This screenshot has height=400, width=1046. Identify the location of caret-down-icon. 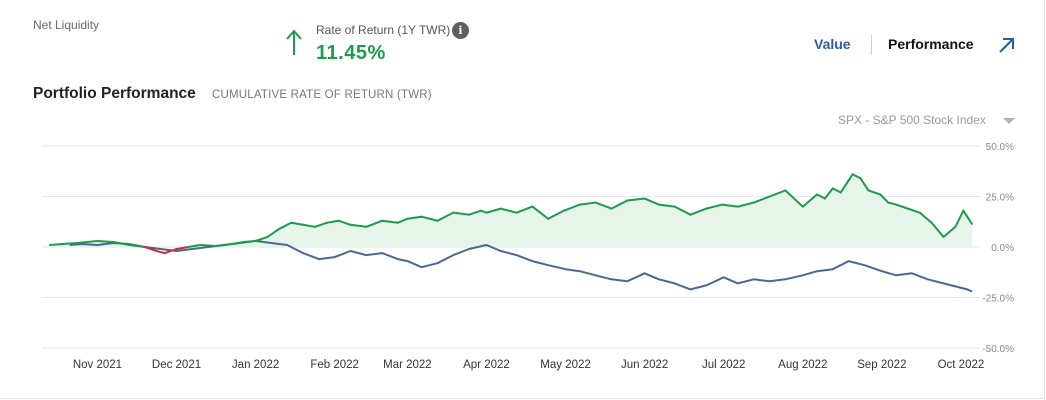
(1009, 121).